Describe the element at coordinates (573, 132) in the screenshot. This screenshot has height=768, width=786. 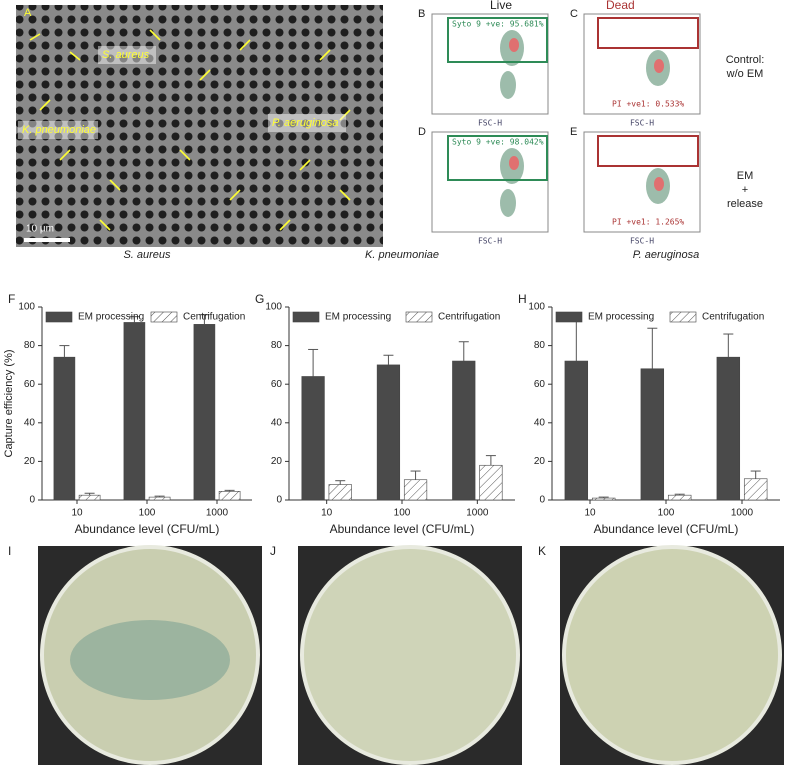
I see `panel-label: E` at that location.